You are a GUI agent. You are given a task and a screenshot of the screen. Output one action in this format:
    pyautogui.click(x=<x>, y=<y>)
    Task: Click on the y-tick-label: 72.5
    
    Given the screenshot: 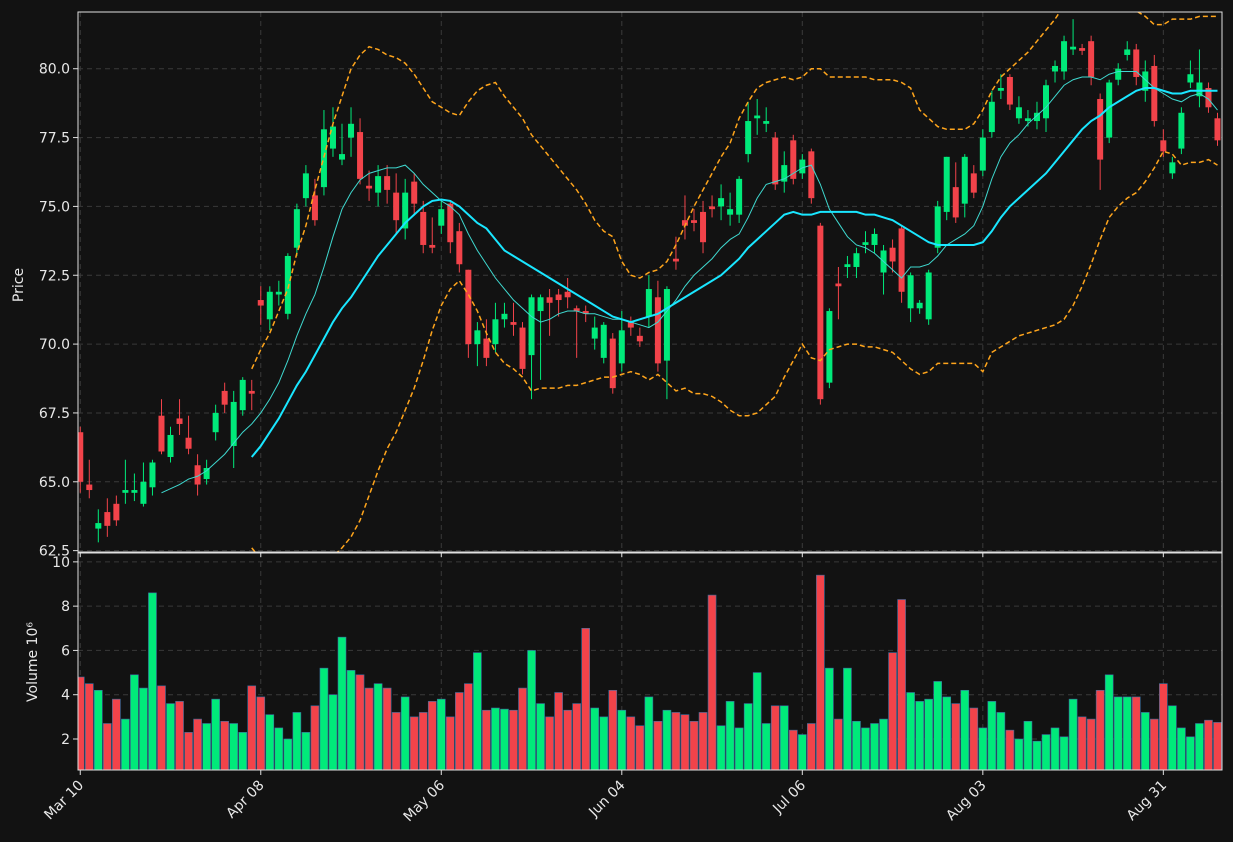 What is the action you would take?
    pyautogui.click(x=54, y=276)
    